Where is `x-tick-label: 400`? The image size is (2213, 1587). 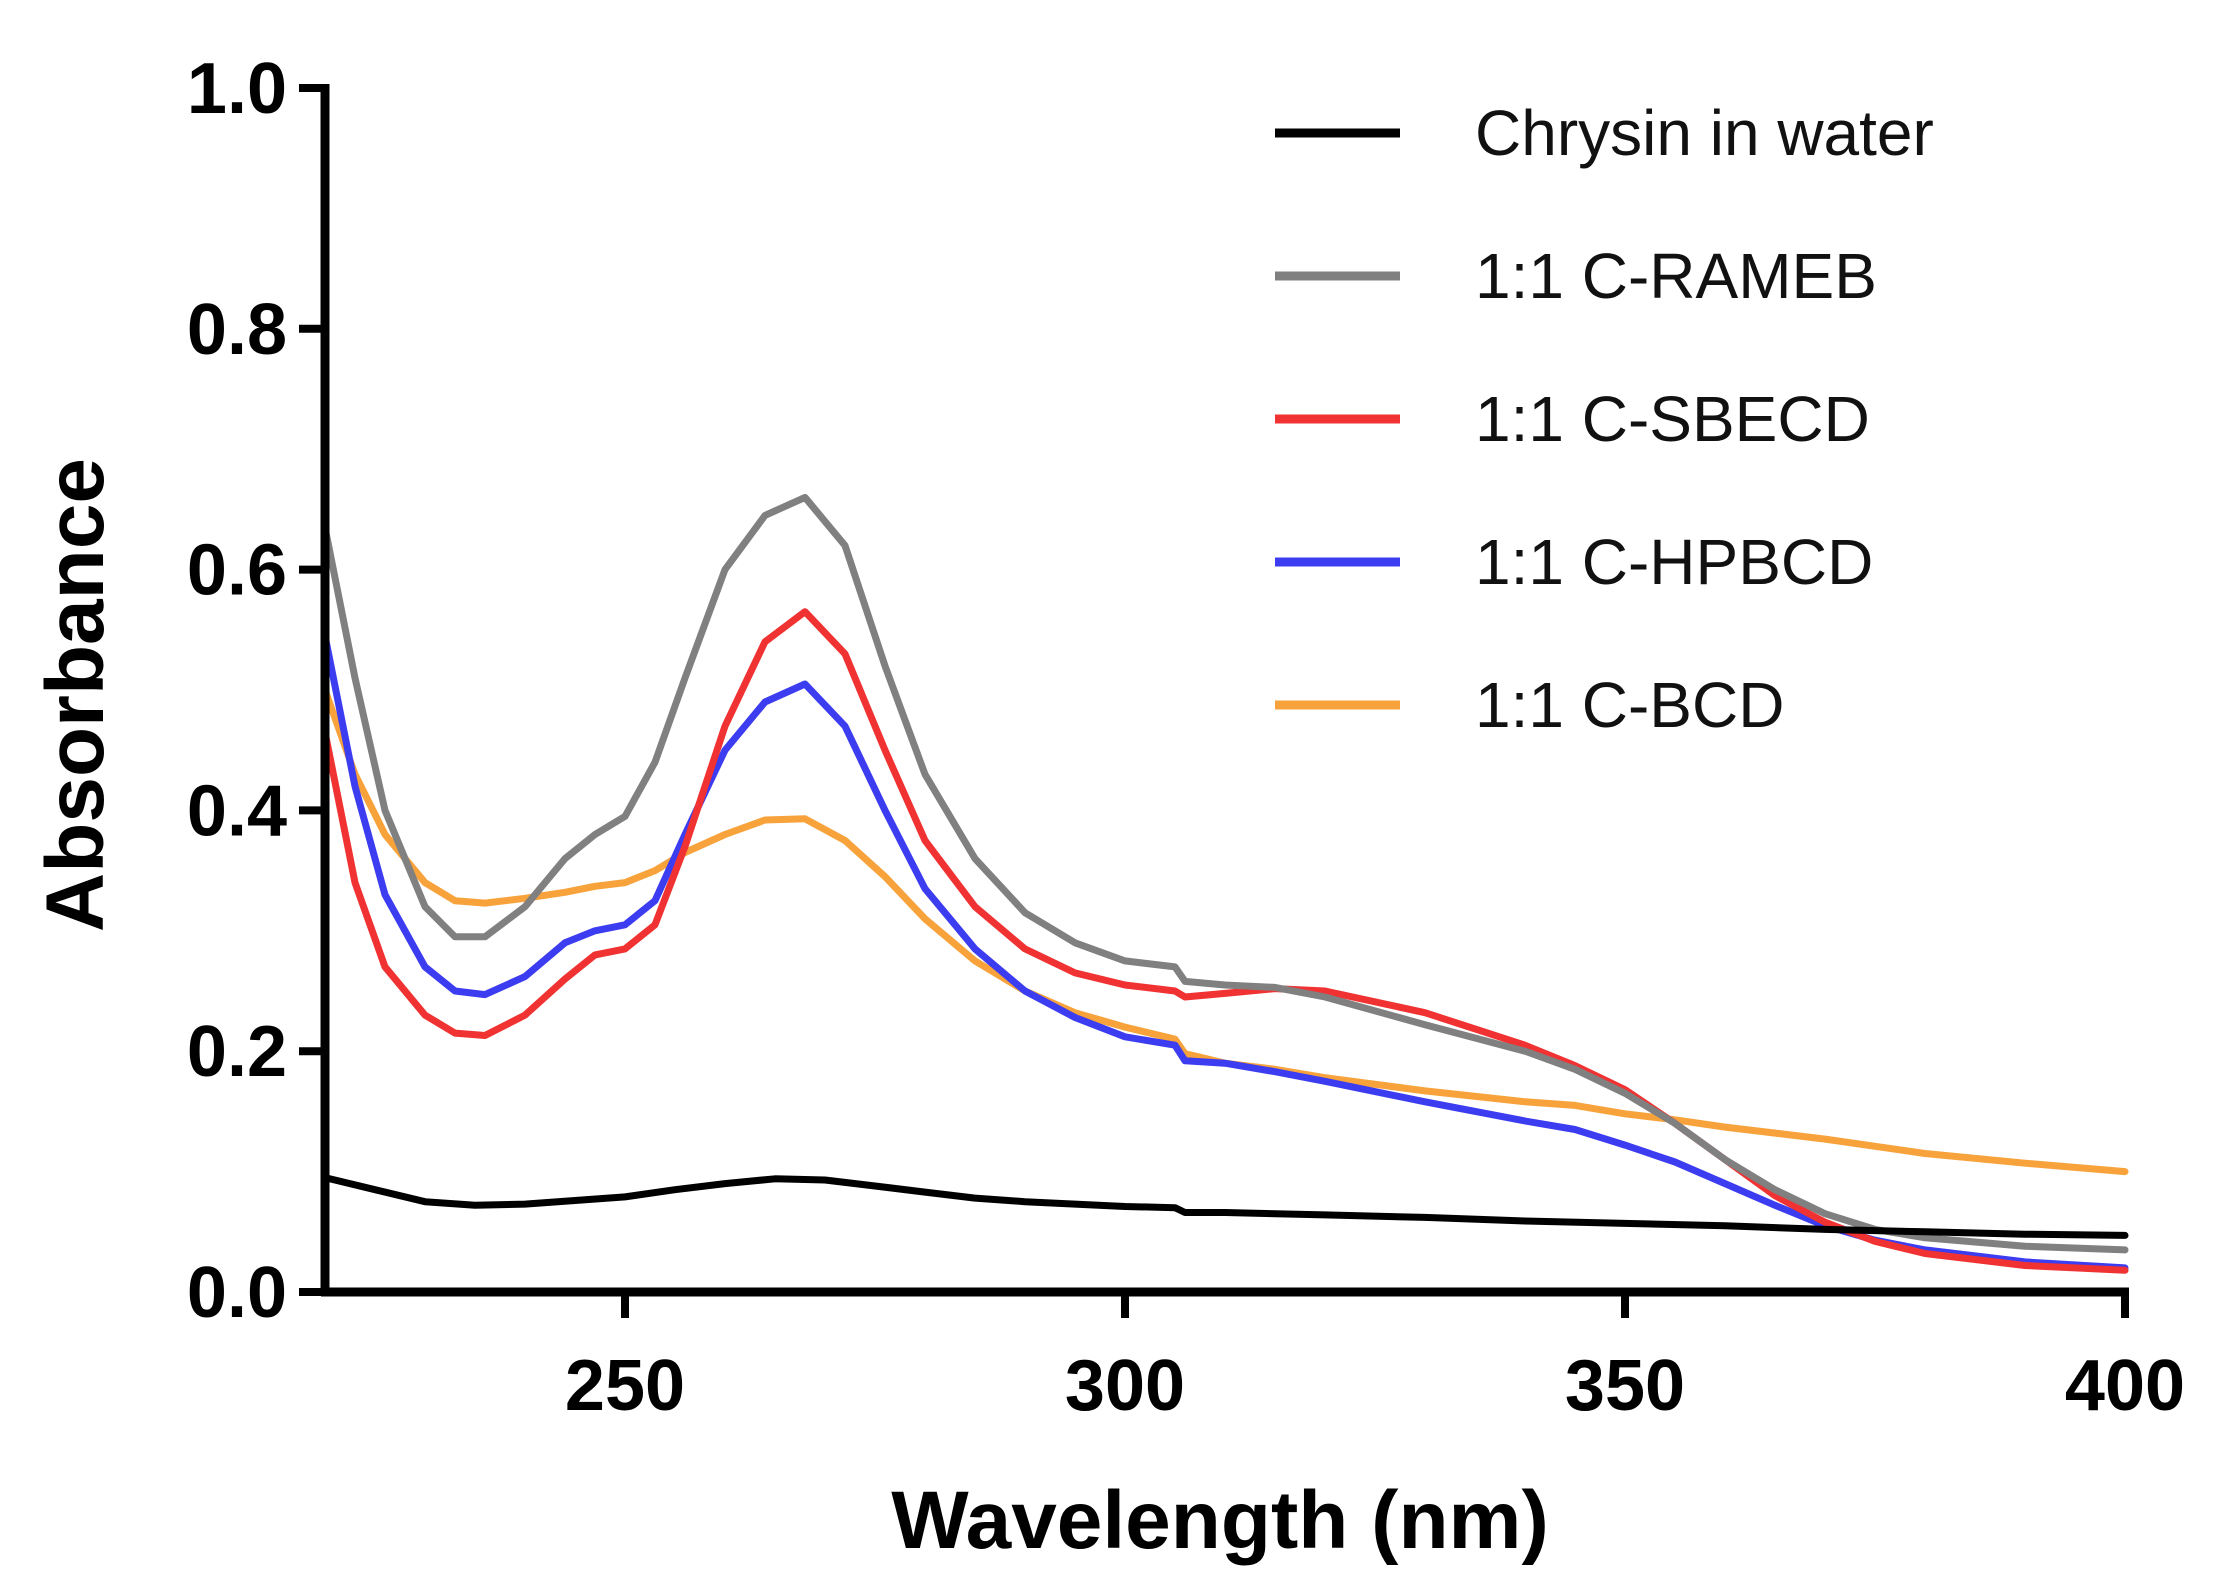 x-tick-label: 400 is located at coordinates (2125, 1386).